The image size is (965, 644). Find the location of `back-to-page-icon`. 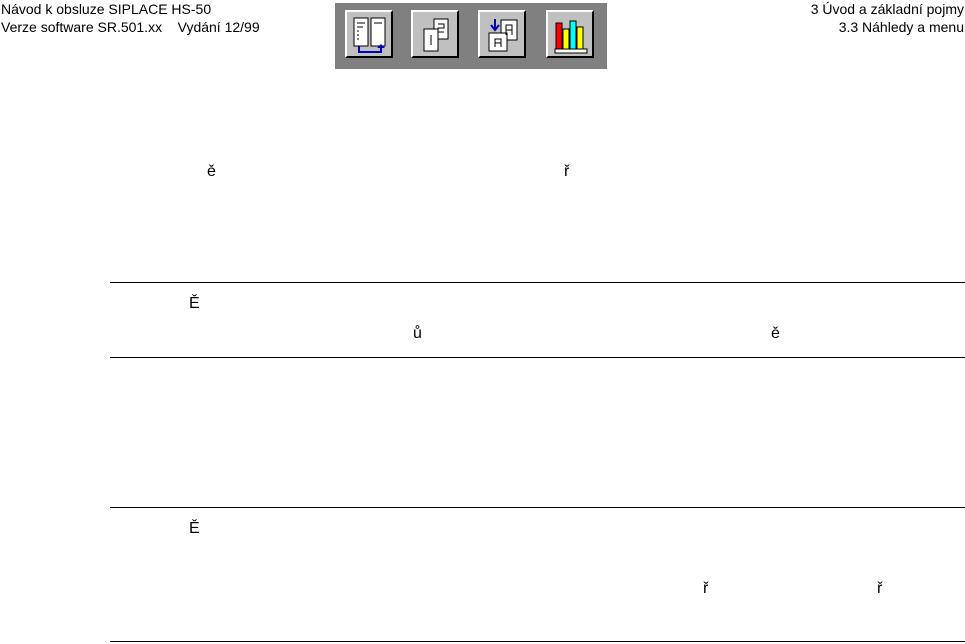

back-to-page-icon is located at coordinates (503, 35).